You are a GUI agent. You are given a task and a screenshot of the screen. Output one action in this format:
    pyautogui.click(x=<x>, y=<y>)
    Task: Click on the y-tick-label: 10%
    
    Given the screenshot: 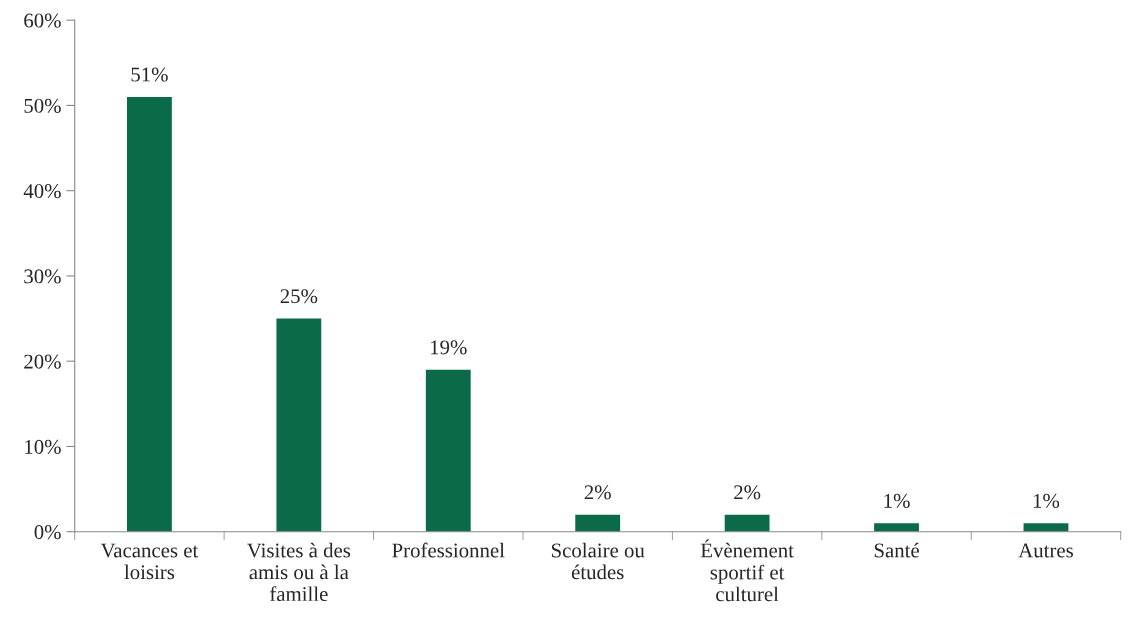 What is the action you would take?
    pyautogui.click(x=43, y=446)
    